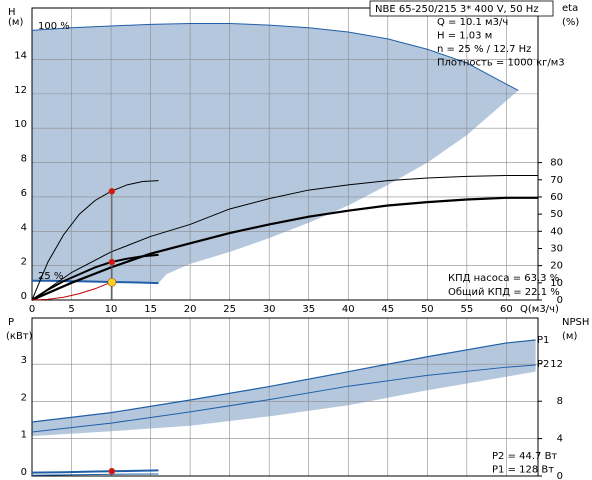 This screenshot has height=480, width=592. Describe the element at coordinates (24, 193) in the screenshot. I see `y-tick-label: 6` at that location.